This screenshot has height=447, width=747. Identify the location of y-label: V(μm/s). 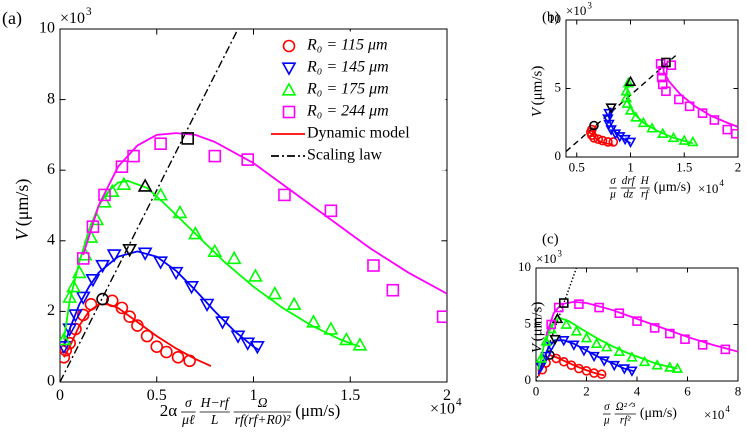
(22, 210).